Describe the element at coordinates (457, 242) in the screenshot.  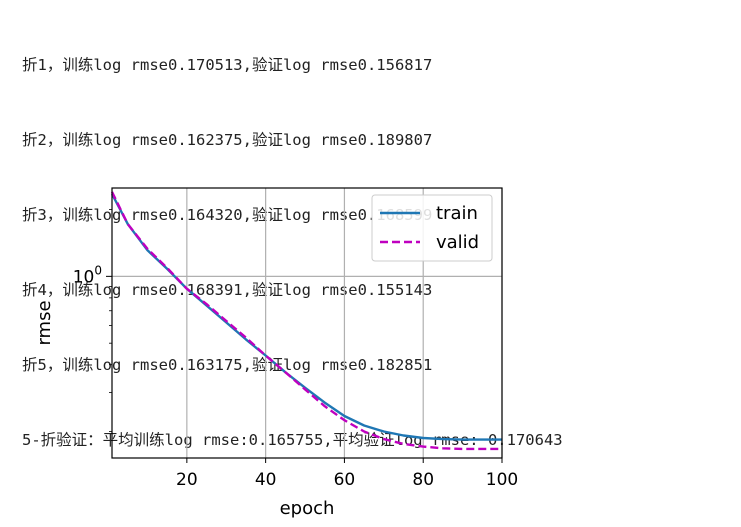
I see `legend-label-valid: valid` at that location.